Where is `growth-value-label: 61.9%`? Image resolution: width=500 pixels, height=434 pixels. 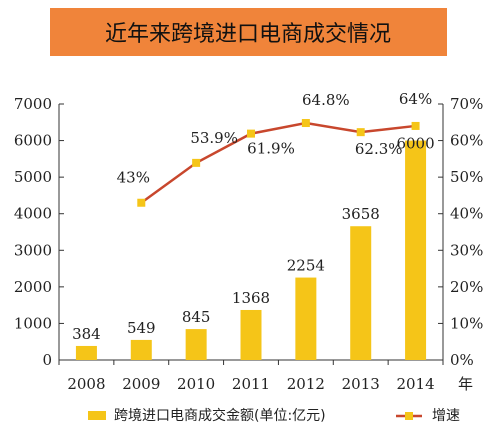 growth-value-label: 61.9% is located at coordinates (271, 149).